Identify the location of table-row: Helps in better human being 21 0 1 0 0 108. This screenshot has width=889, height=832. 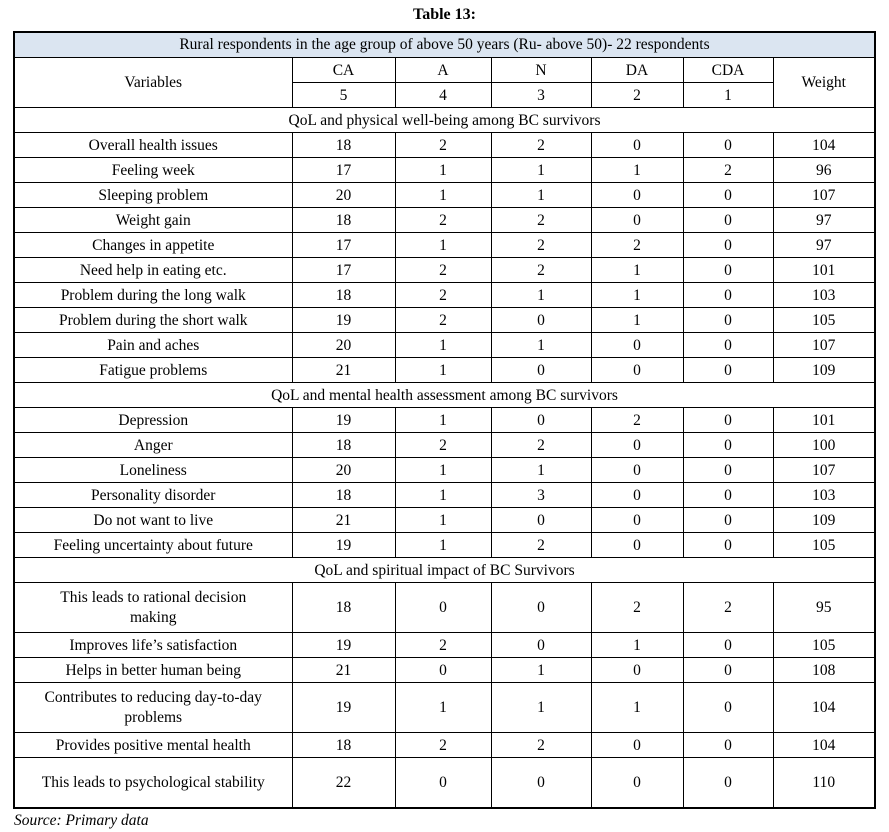
(444, 670).